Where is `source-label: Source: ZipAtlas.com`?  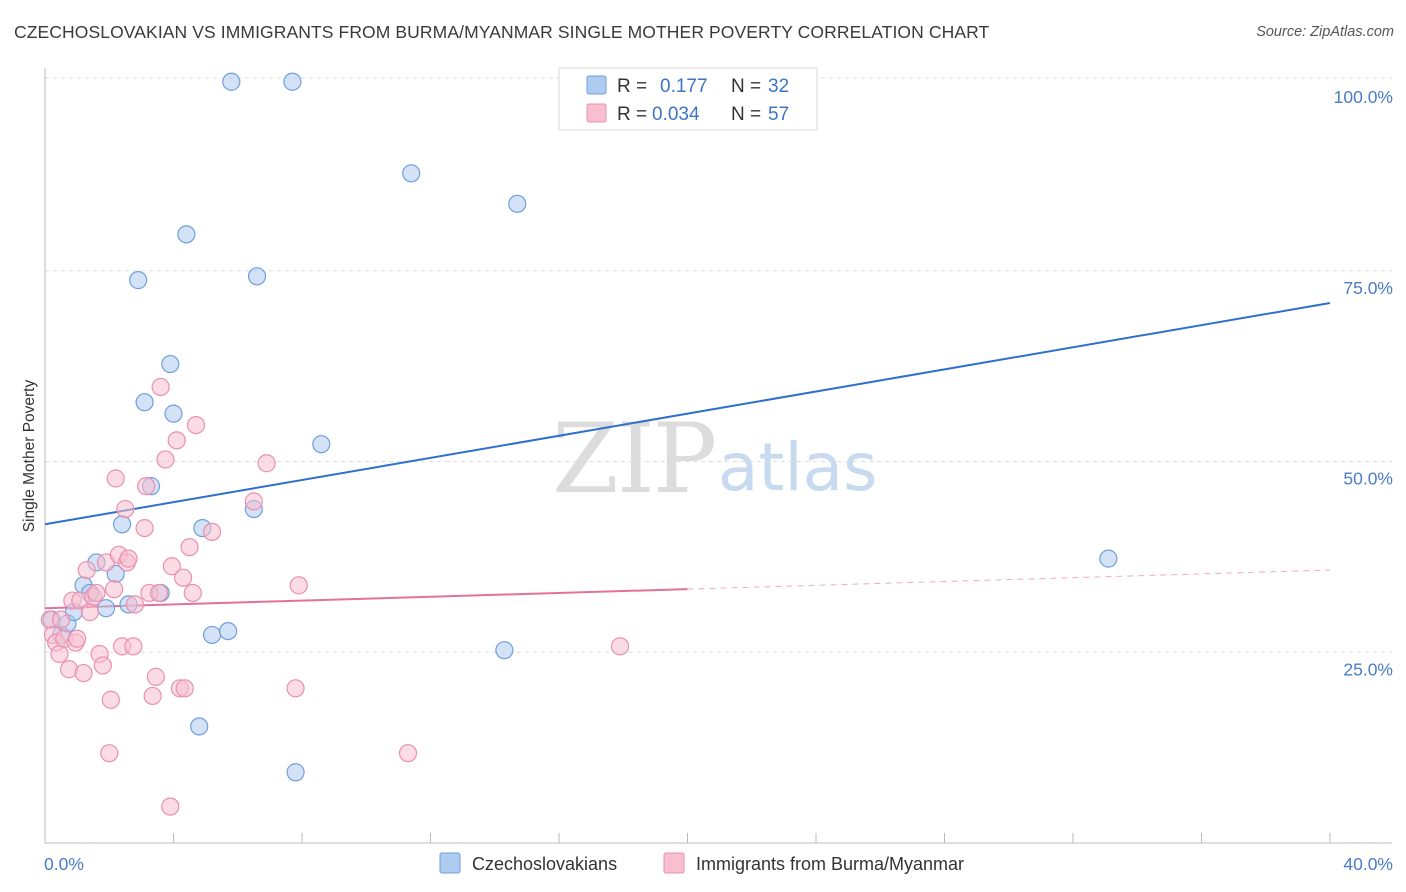
source-label: Source: ZipAtlas.com is located at coordinates (1325, 32).